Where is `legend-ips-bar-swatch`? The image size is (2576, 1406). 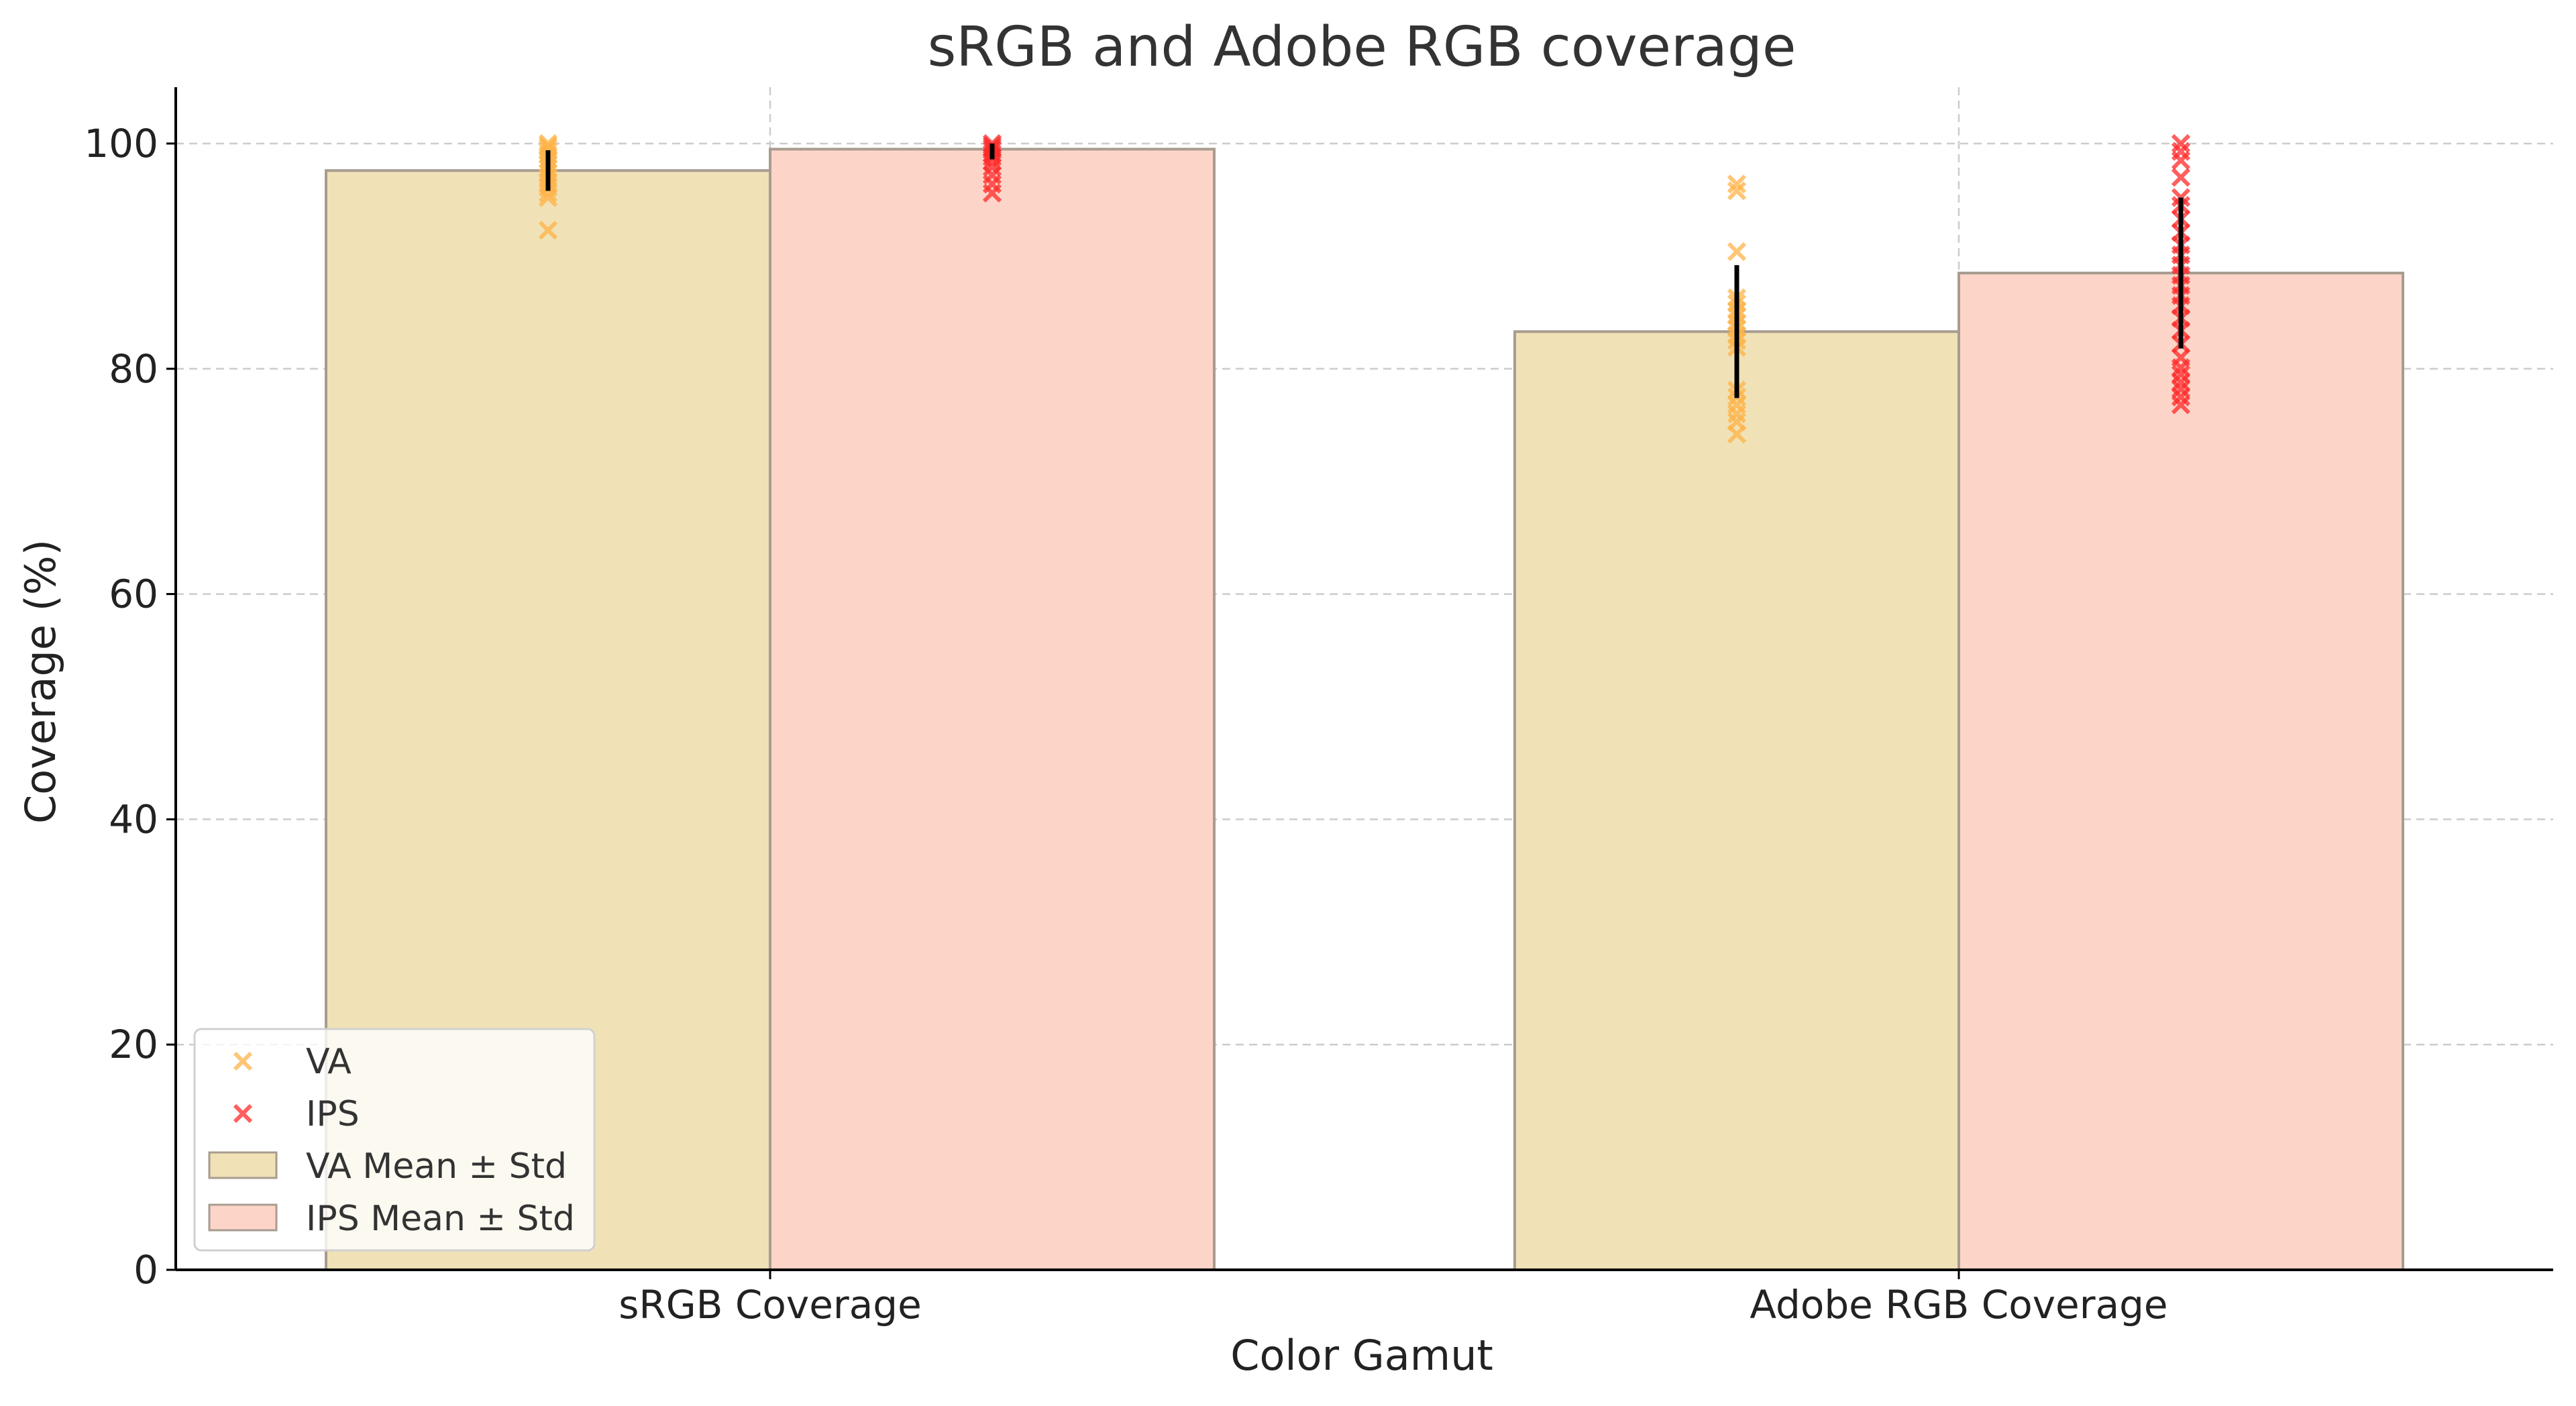 legend-ips-bar-swatch is located at coordinates (243, 1217).